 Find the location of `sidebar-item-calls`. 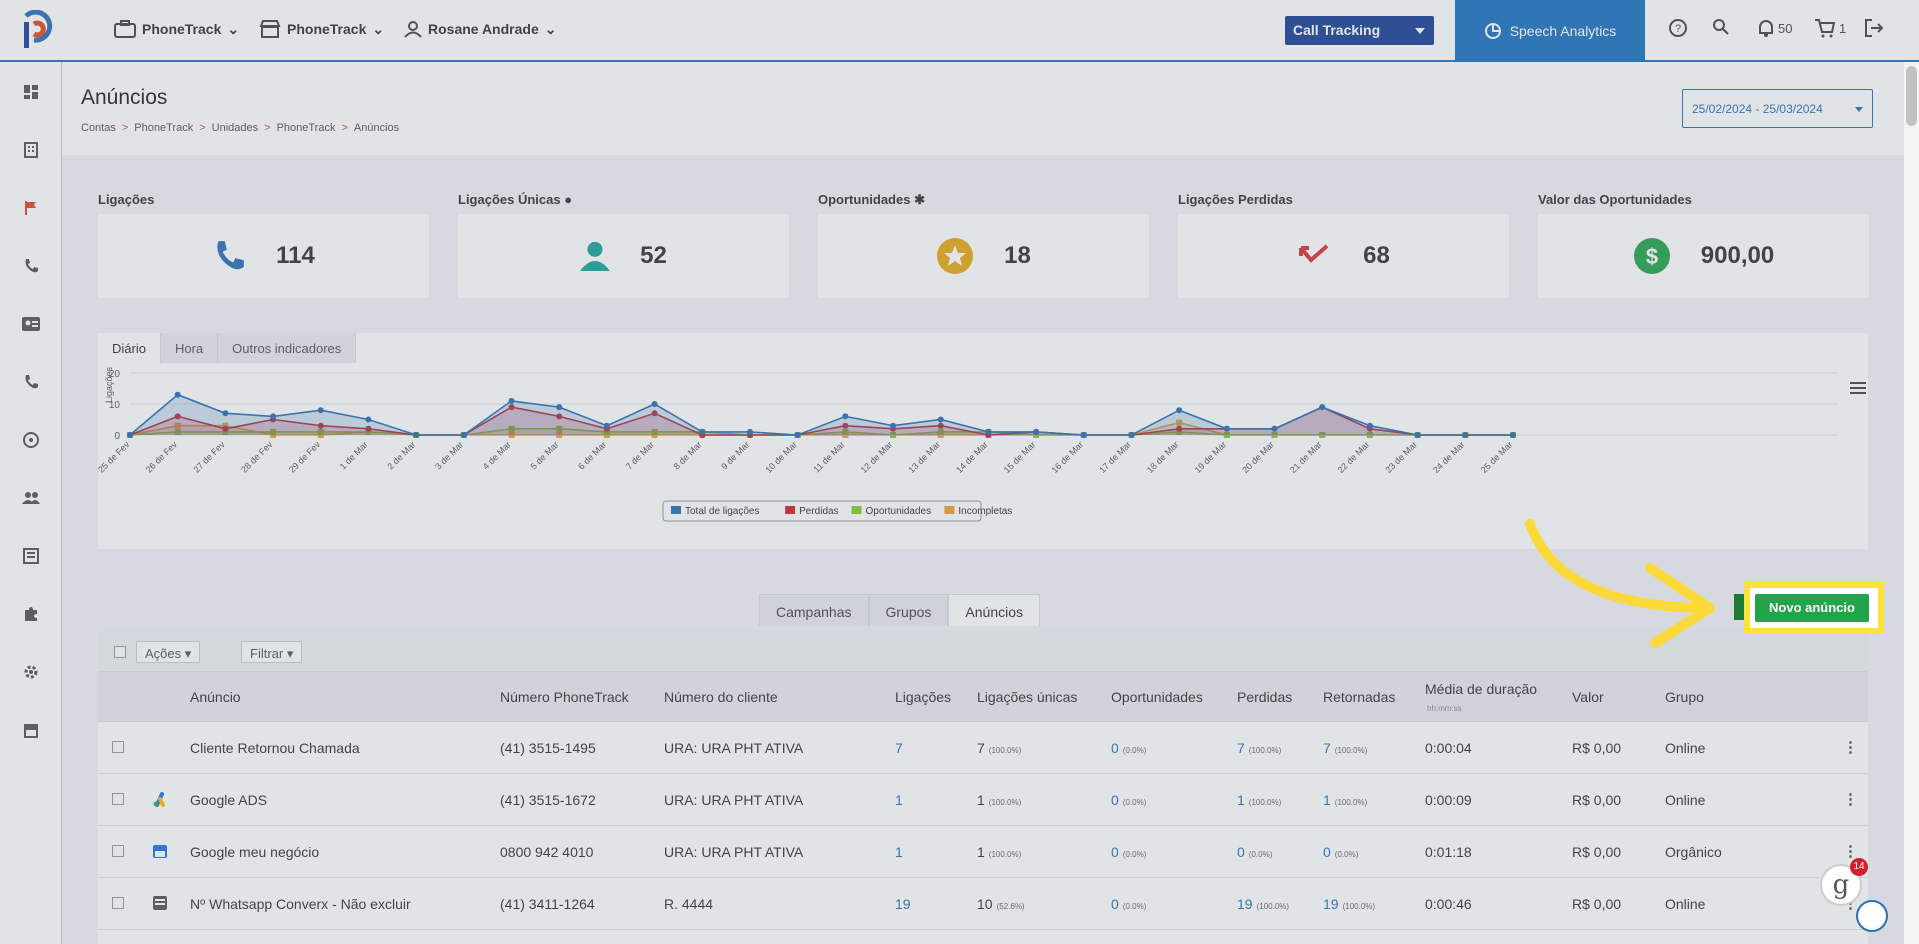

sidebar-item-calls is located at coordinates (31, 266).